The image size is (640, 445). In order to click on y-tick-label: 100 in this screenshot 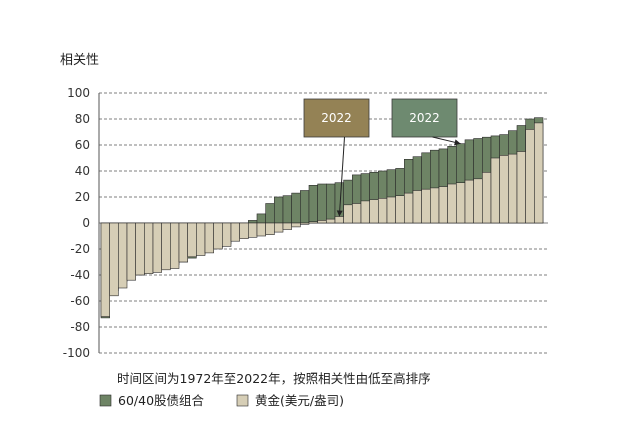, I will do `click(78, 93)`.